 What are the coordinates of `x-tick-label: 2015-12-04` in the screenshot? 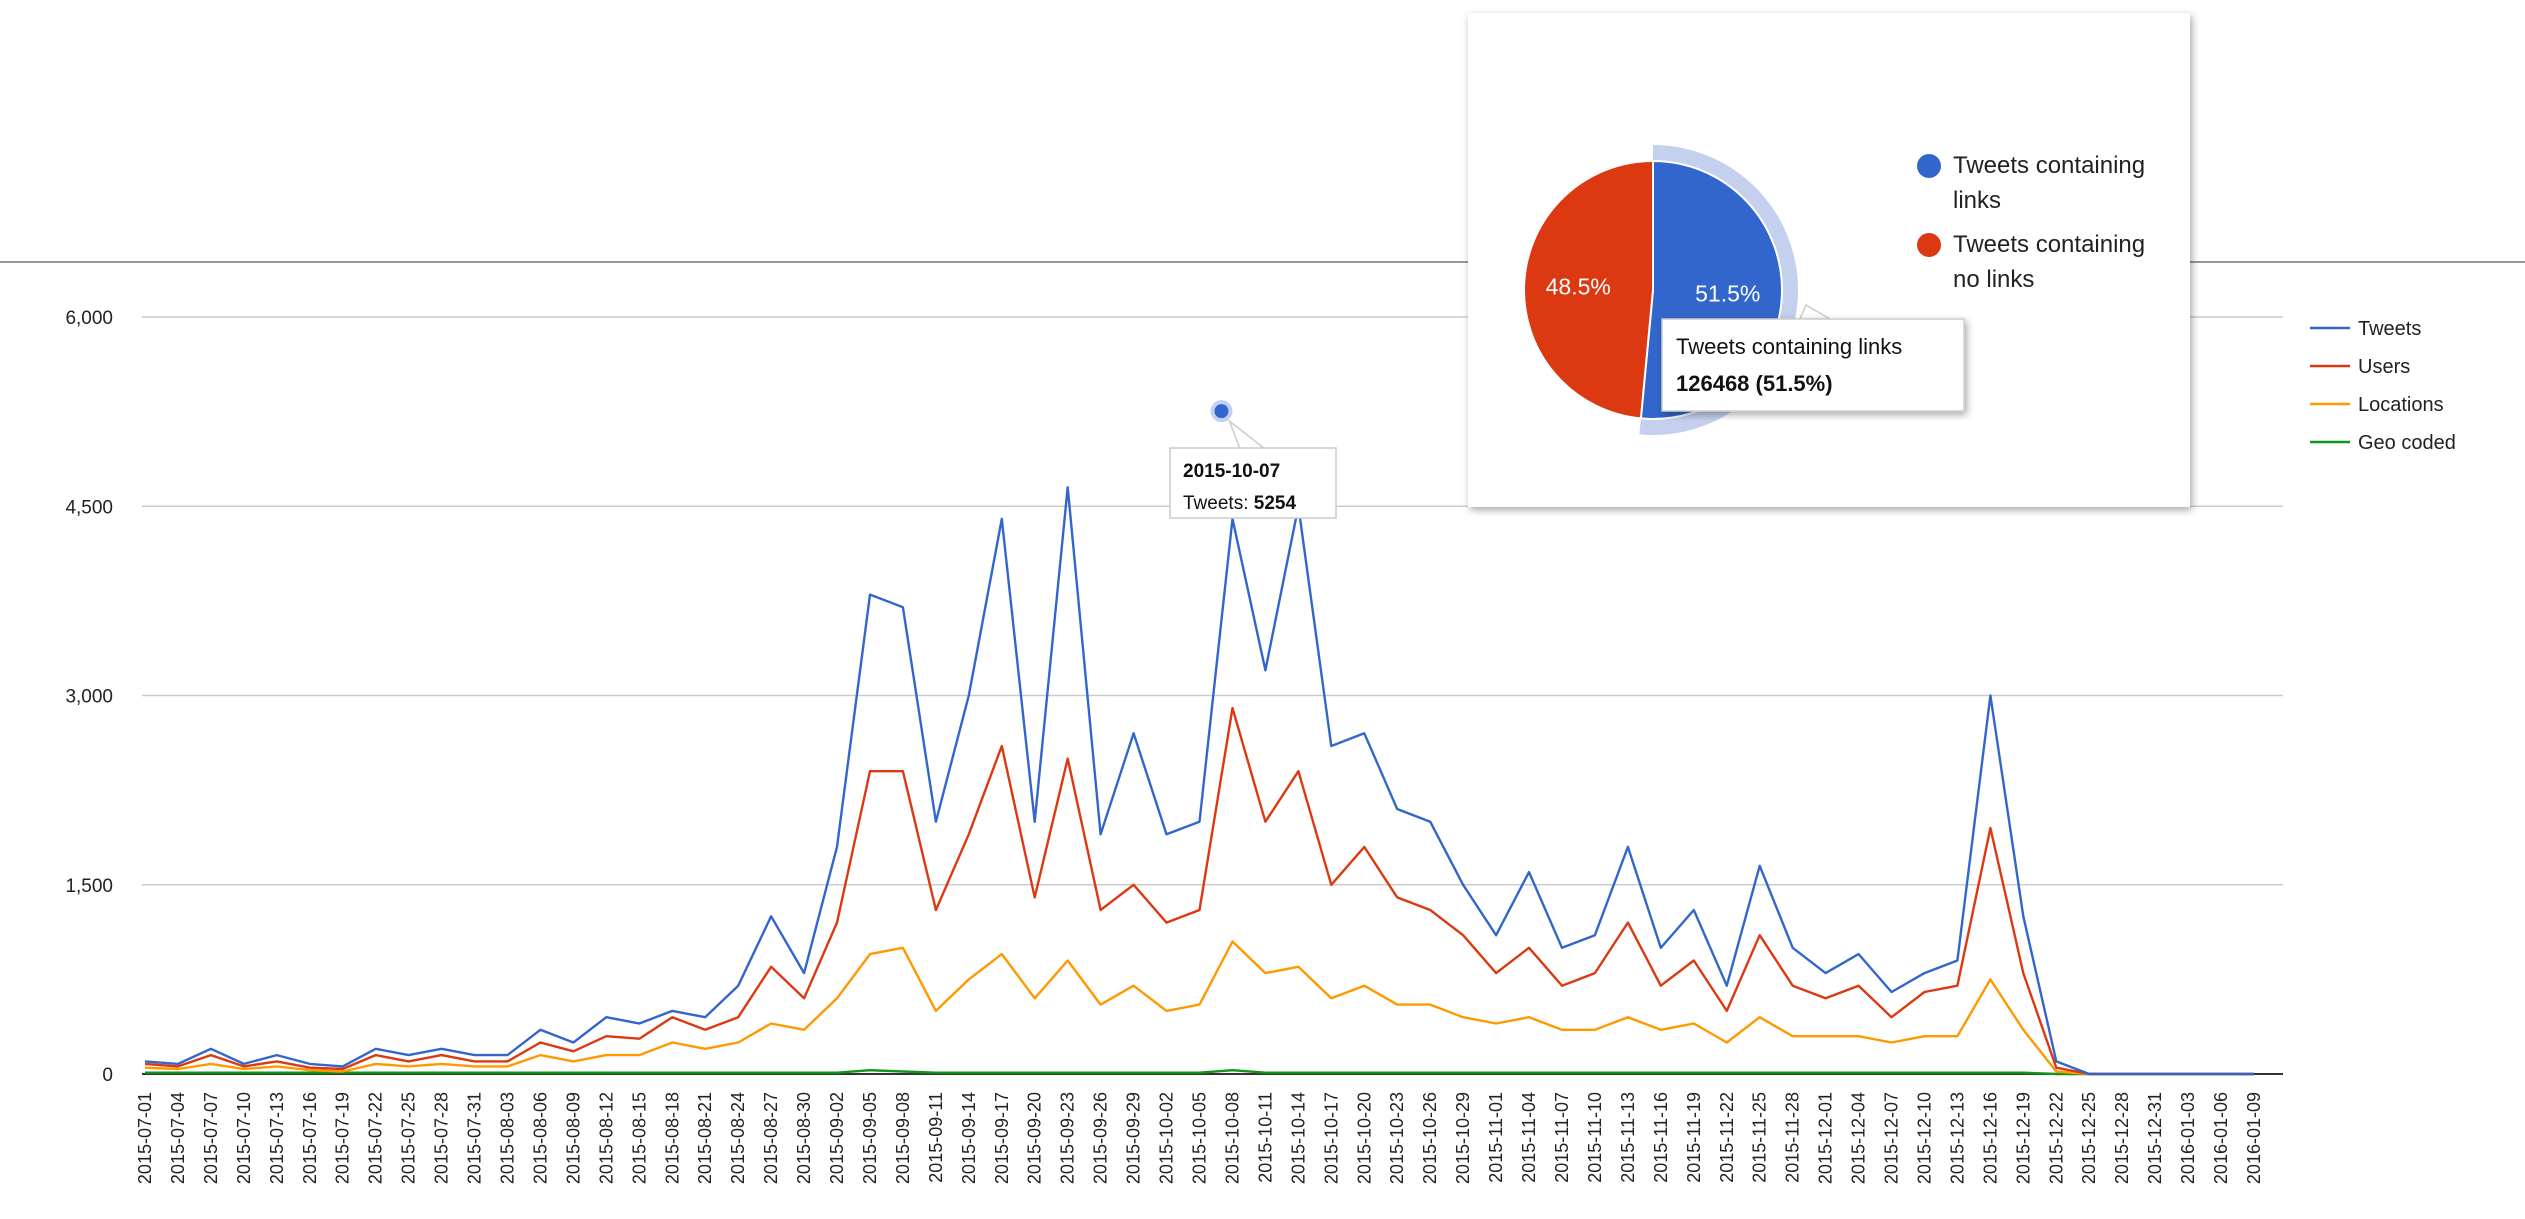 It's located at (1859, 1138).